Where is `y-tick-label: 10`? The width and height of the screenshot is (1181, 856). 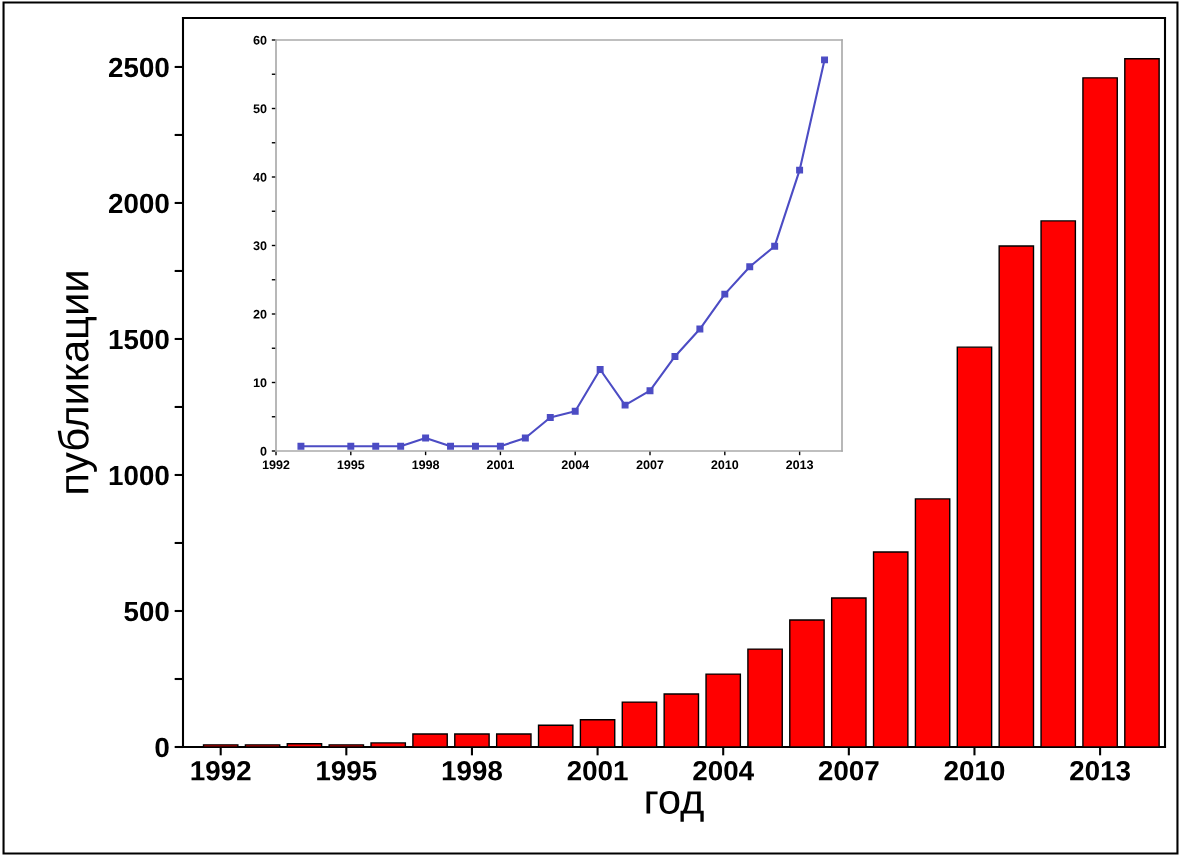
y-tick-label: 10 is located at coordinates (260, 383).